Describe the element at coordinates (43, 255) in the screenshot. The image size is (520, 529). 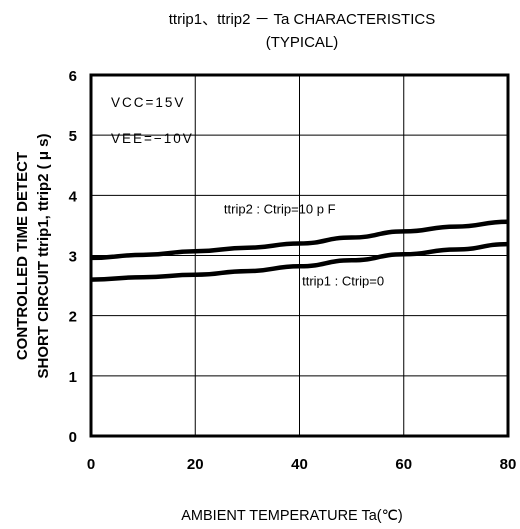
I see `y-axis-label-line2: SHORT CIRCUIT ttrip1, ttrip2 ( μ s)` at that location.